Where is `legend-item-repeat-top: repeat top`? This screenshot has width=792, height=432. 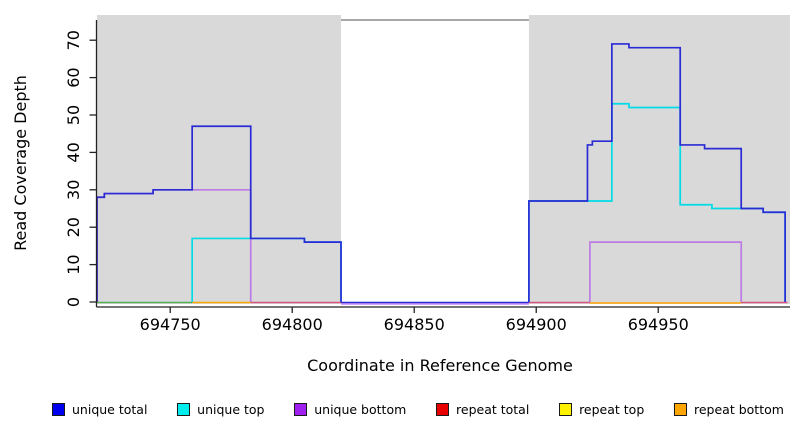
legend-item-repeat-top: repeat top is located at coordinates (601, 409).